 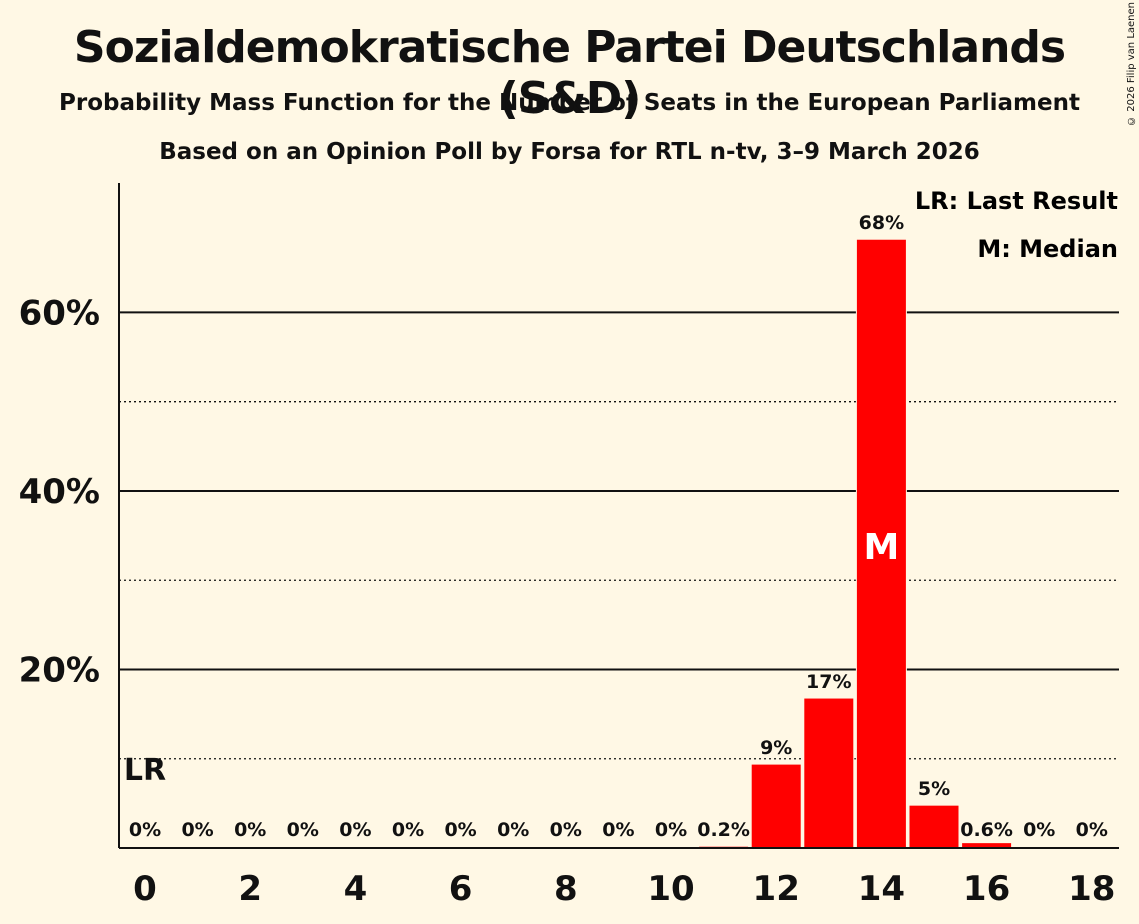 I want to click on legend-median: M: Median, so click(x=1047, y=249).